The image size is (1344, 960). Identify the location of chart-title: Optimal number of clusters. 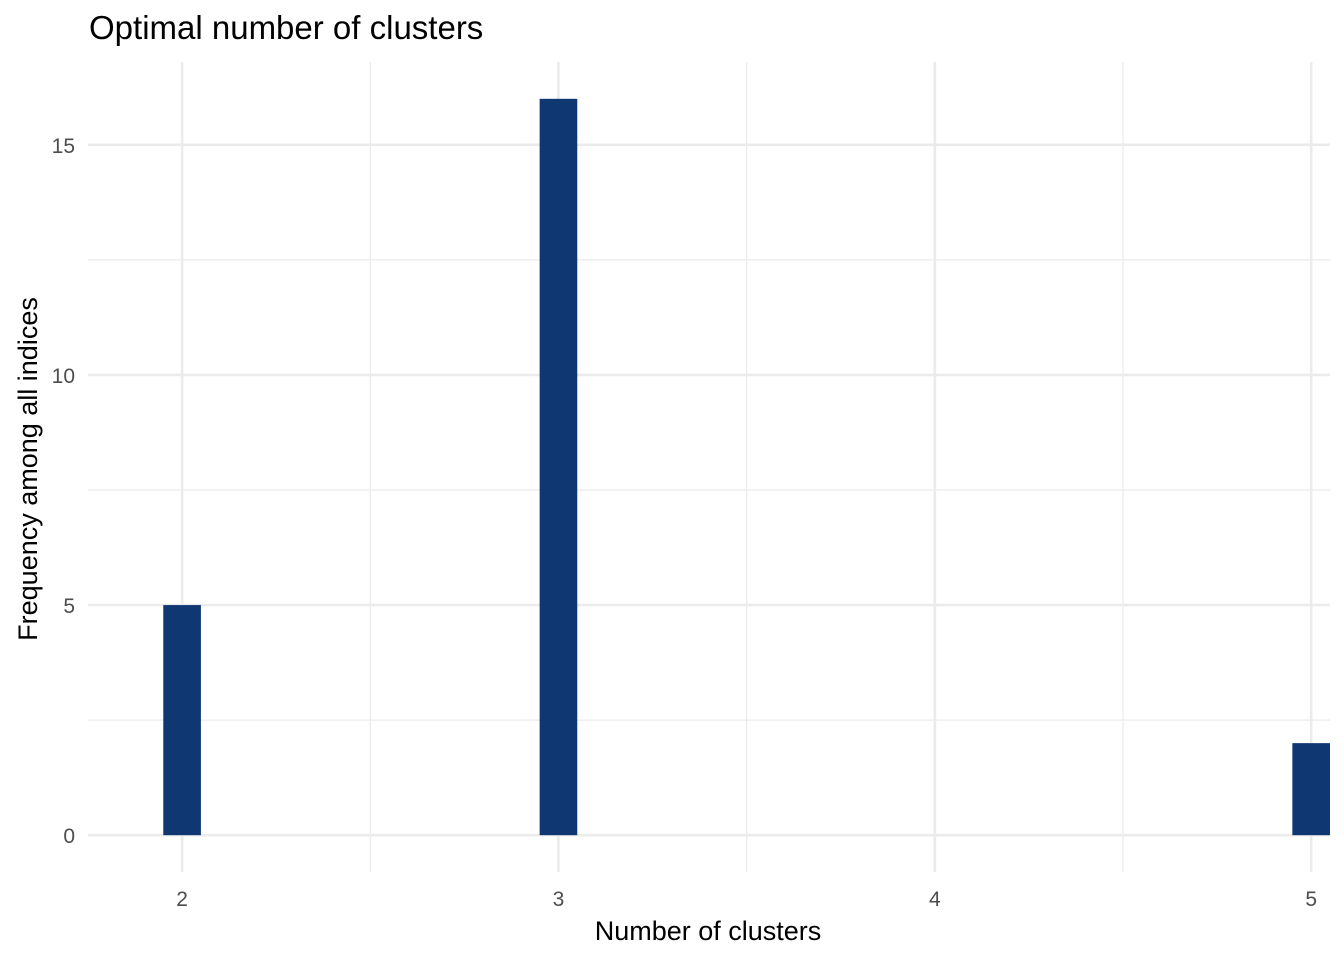
(286, 27).